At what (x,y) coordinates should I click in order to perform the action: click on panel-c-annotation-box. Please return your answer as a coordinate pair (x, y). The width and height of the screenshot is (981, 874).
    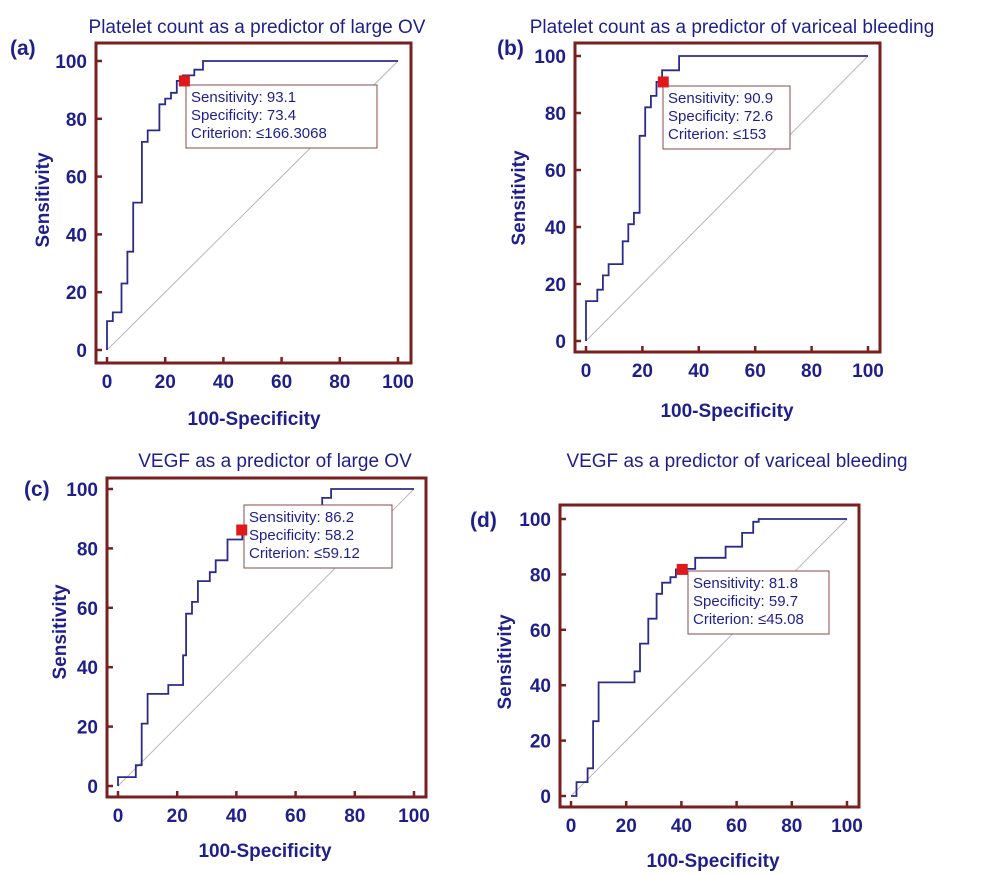
    Looking at the image, I should click on (318, 536).